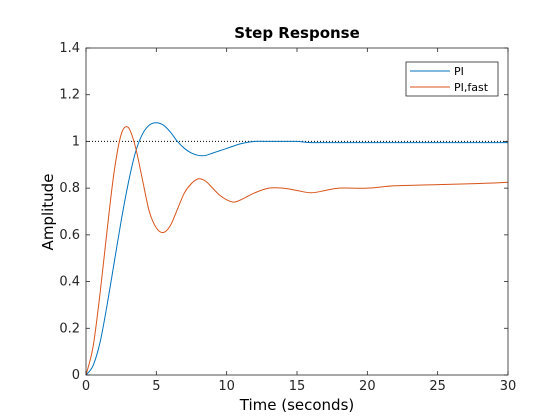 The height and width of the screenshot is (420, 560). I want to click on y-tick-label: 1, so click(76, 141).